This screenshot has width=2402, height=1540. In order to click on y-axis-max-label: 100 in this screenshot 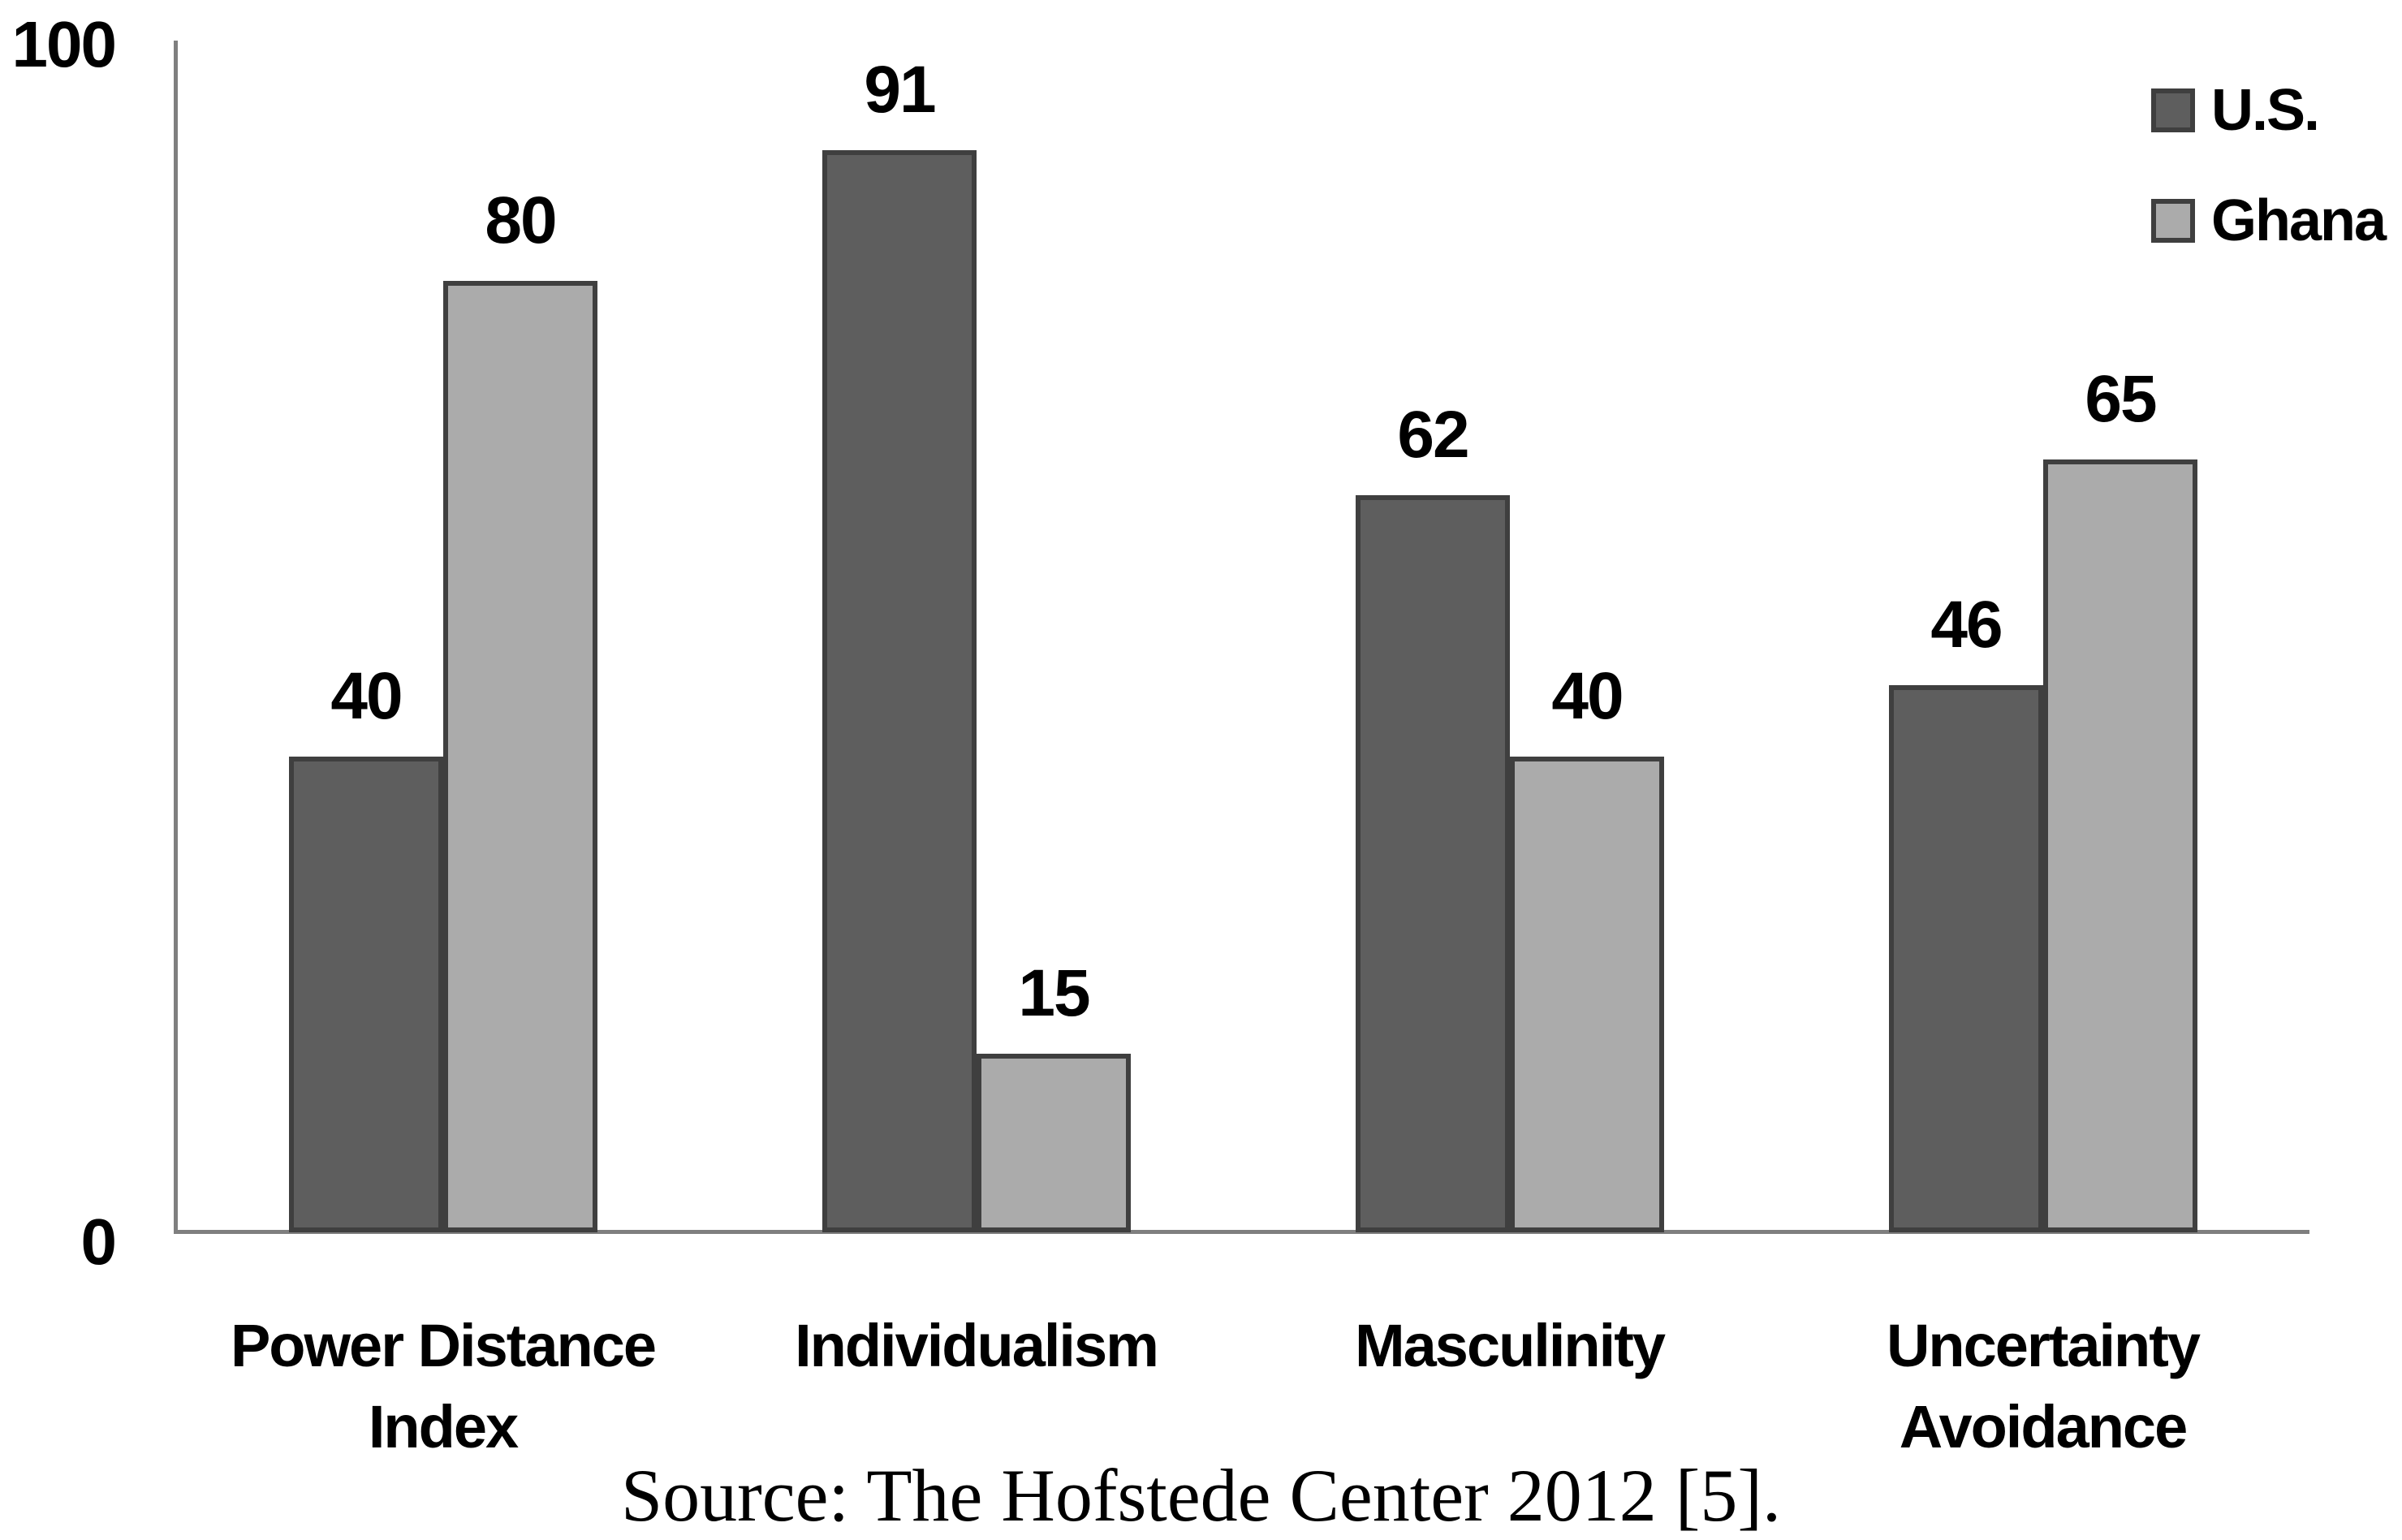, I will do `click(64, 44)`.